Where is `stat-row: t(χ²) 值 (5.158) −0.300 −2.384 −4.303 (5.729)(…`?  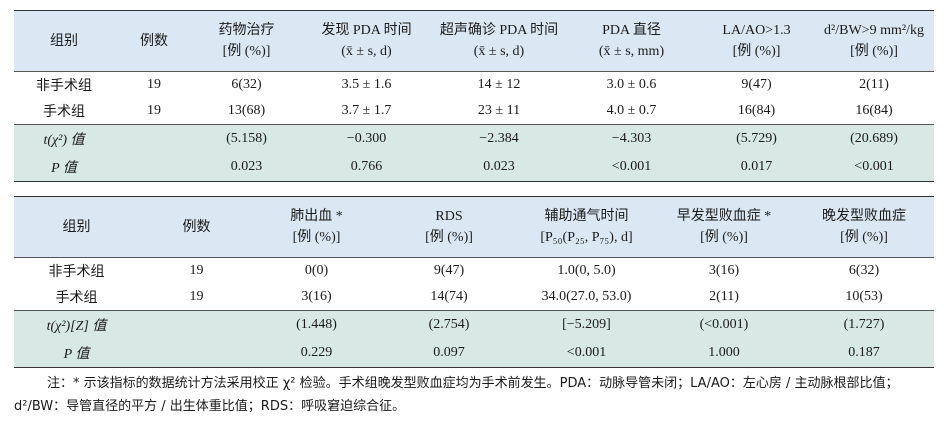
stat-row: t(χ²) 值 (5.158) −0.300 −2.384 −4.303 (5.729)(… is located at coordinates (474, 138).